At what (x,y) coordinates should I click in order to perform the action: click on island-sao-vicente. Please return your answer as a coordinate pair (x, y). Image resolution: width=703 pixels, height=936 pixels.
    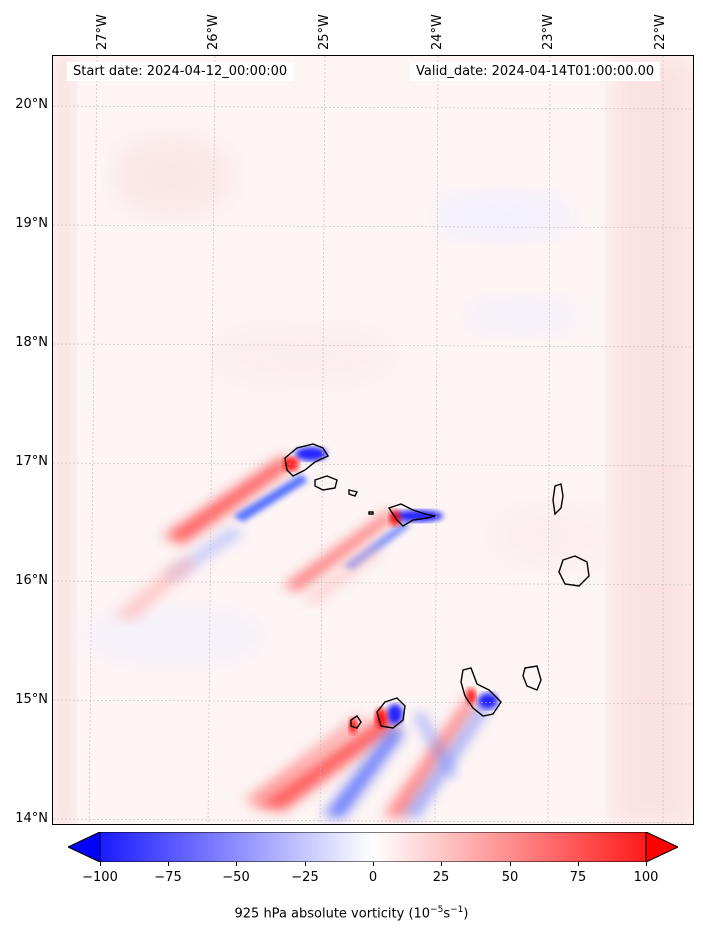
    Looking at the image, I should click on (326, 483).